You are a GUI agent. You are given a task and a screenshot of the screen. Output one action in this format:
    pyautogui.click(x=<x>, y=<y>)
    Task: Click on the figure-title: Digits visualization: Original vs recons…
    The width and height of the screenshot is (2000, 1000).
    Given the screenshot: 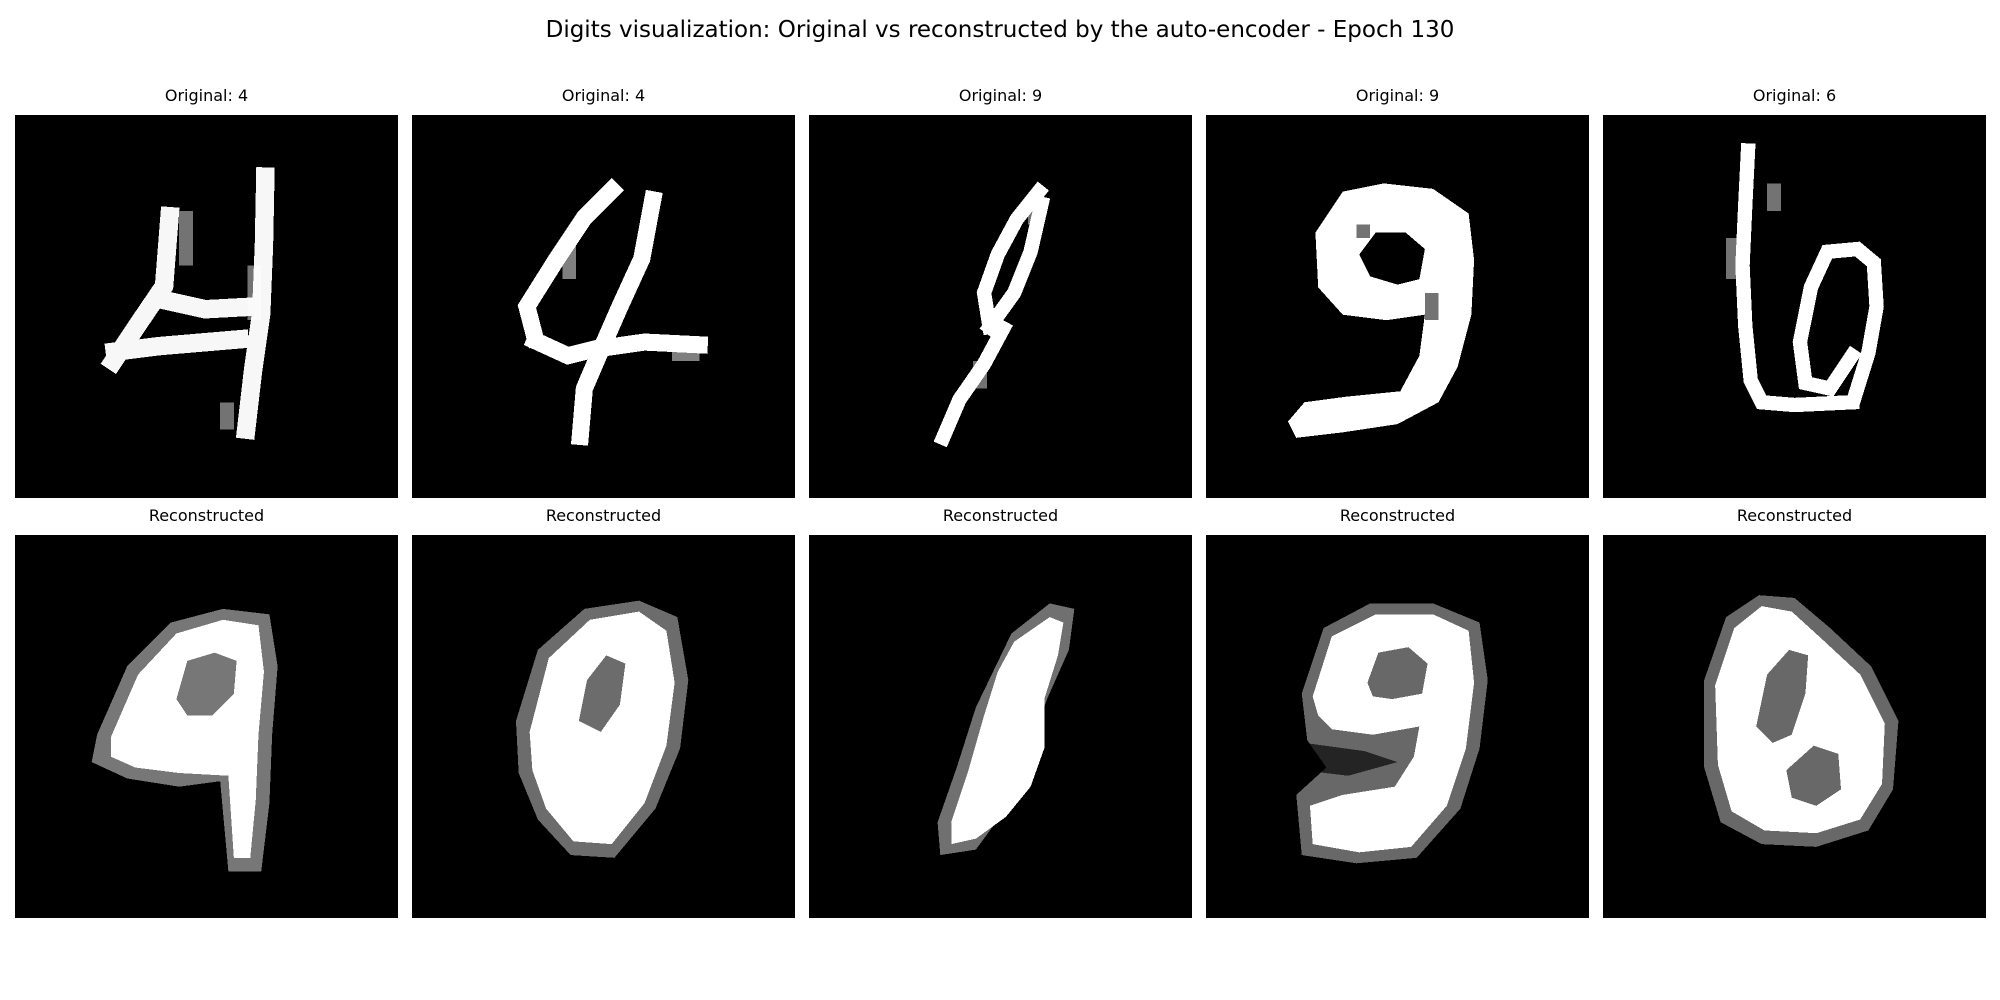 What is the action you would take?
    pyautogui.click(x=1000, y=30)
    